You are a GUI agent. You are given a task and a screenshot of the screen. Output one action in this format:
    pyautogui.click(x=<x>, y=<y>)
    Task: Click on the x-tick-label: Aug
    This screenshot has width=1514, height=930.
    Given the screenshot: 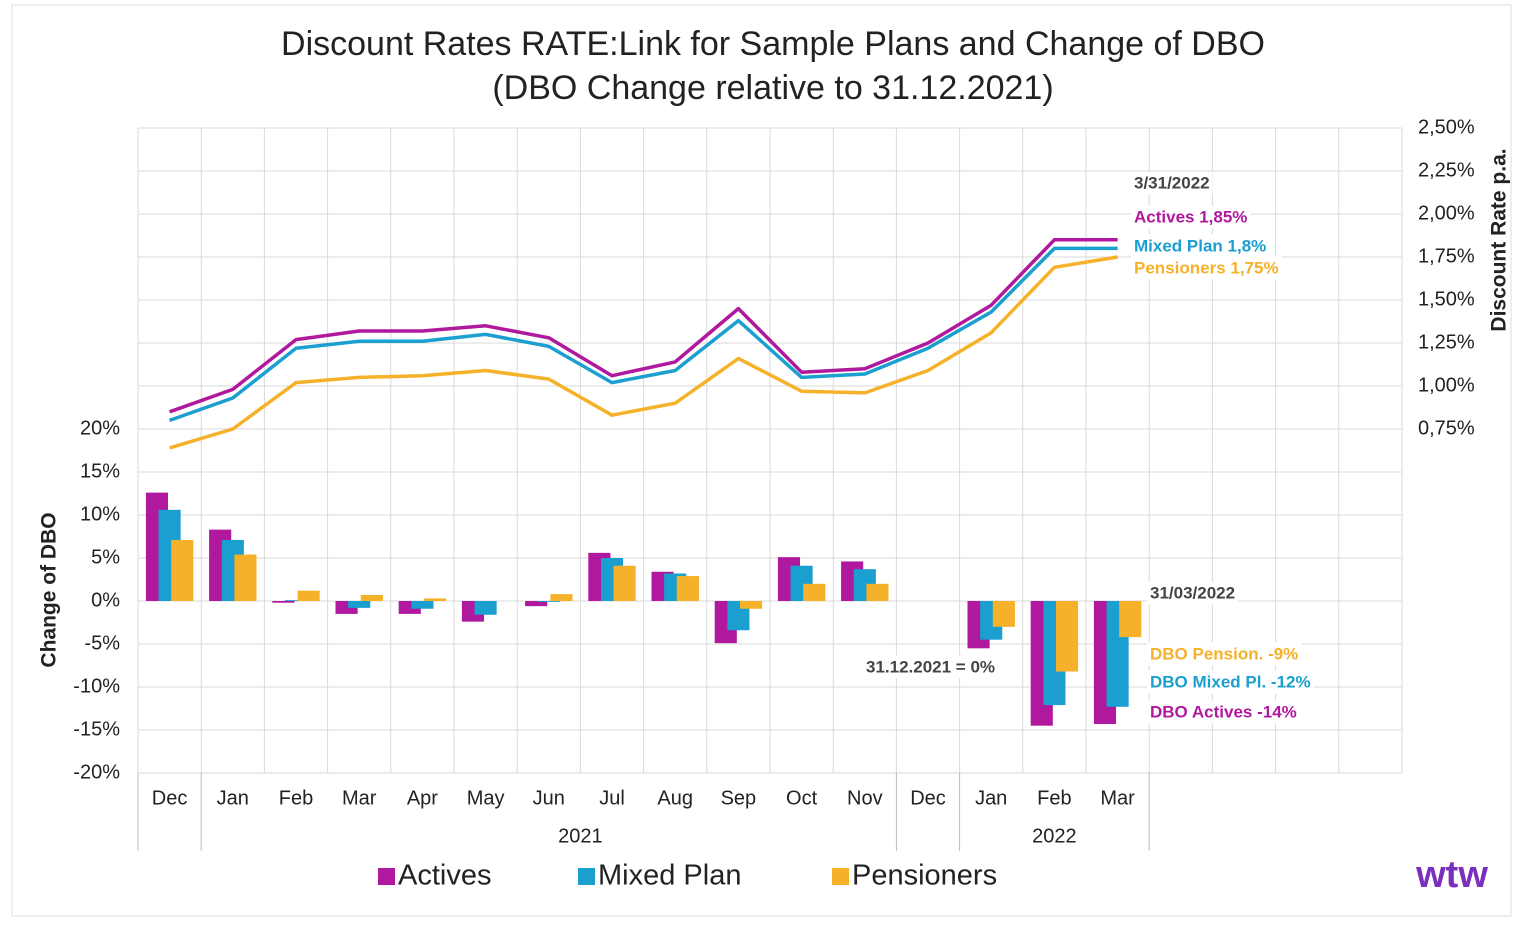 What is the action you would take?
    pyautogui.click(x=675, y=798)
    